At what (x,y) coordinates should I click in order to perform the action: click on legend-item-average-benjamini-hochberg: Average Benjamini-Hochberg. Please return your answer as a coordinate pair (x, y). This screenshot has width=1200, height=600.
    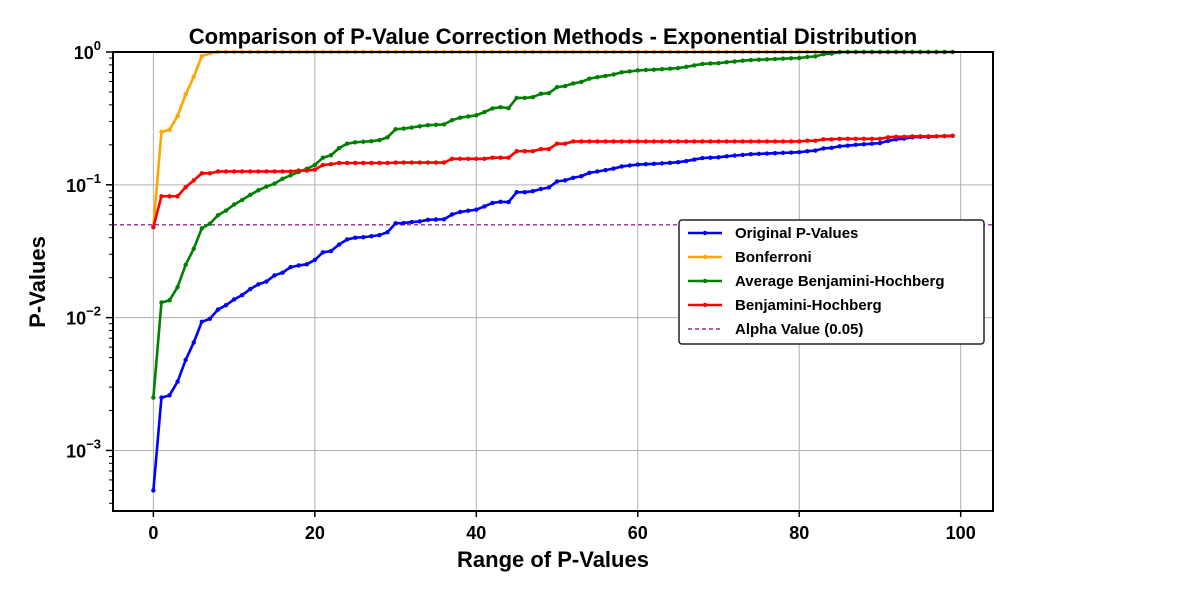
    Looking at the image, I should click on (816, 281).